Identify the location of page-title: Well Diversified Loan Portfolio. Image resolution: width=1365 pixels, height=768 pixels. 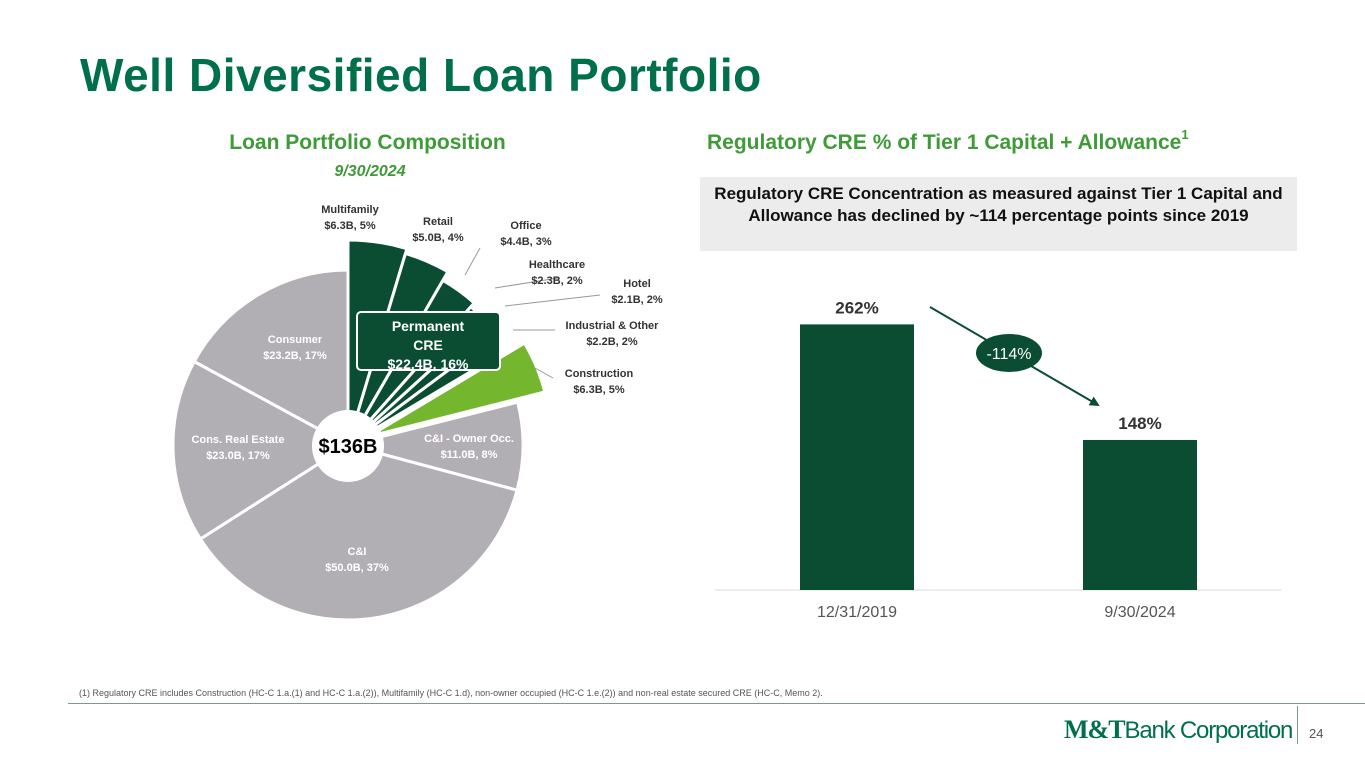
(421, 75).